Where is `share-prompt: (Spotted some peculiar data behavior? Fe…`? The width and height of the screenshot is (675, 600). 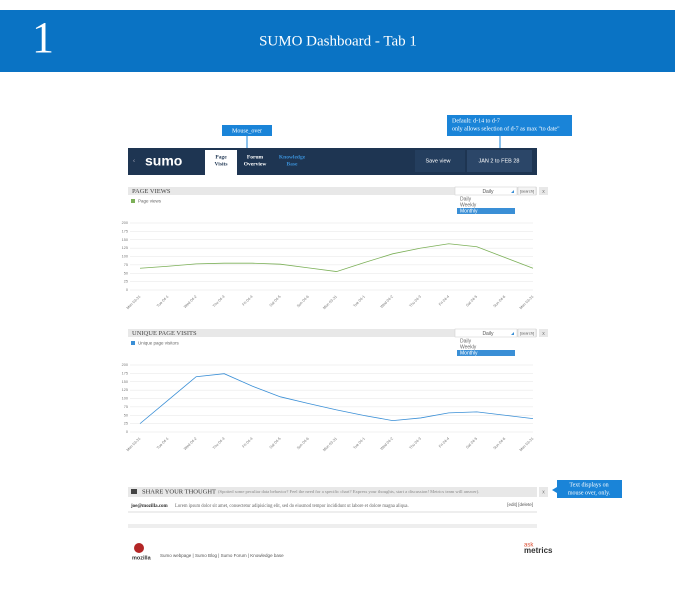
share-prompt: (Spotted some peculiar data behavior? Fe… is located at coordinates (348, 492).